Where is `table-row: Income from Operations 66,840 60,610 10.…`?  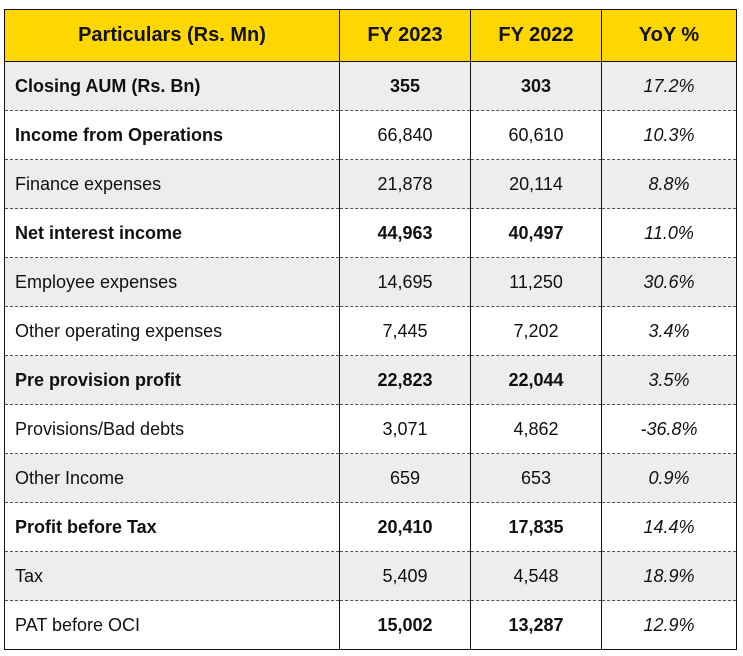
table-row: Income from Operations 66,840 60,610 10.… is located at coordinates (370, 135).